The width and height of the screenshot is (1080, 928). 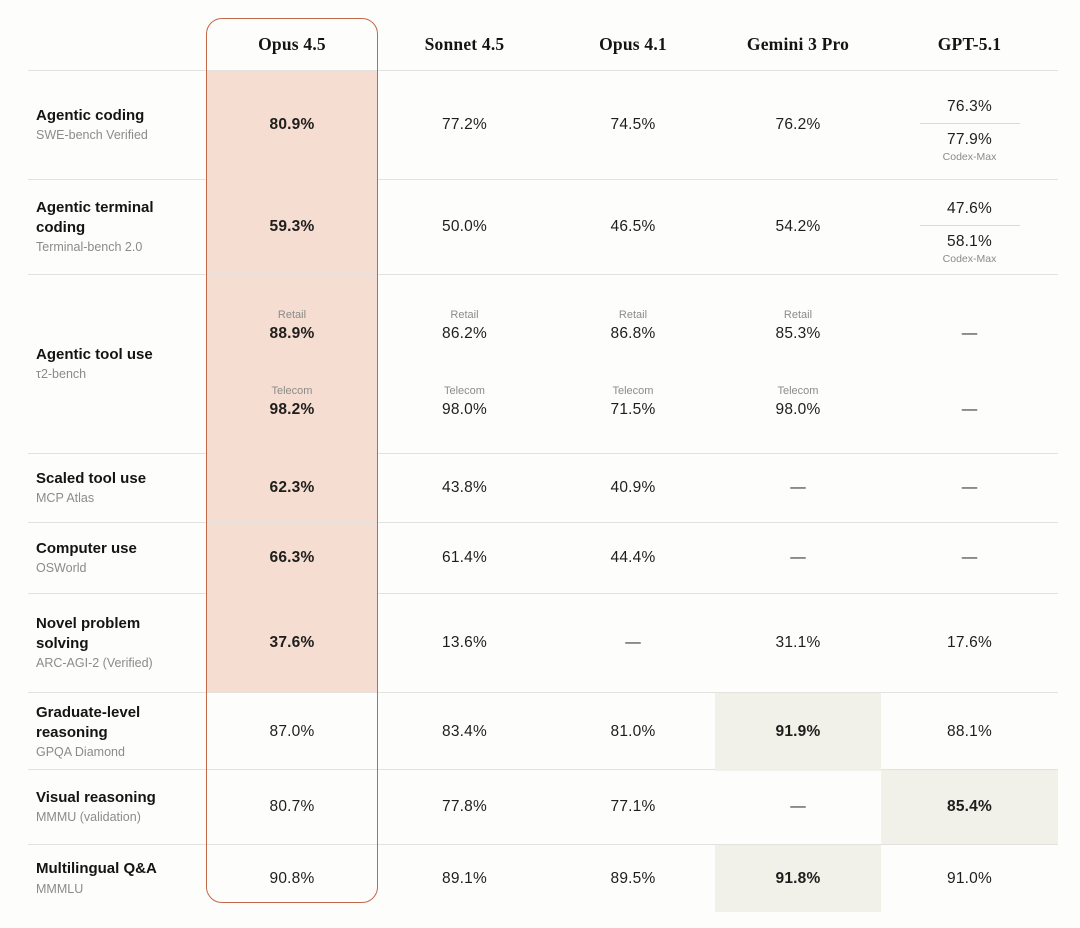 I want to click on score-value: 91.8%, so click(x=798, y=878).